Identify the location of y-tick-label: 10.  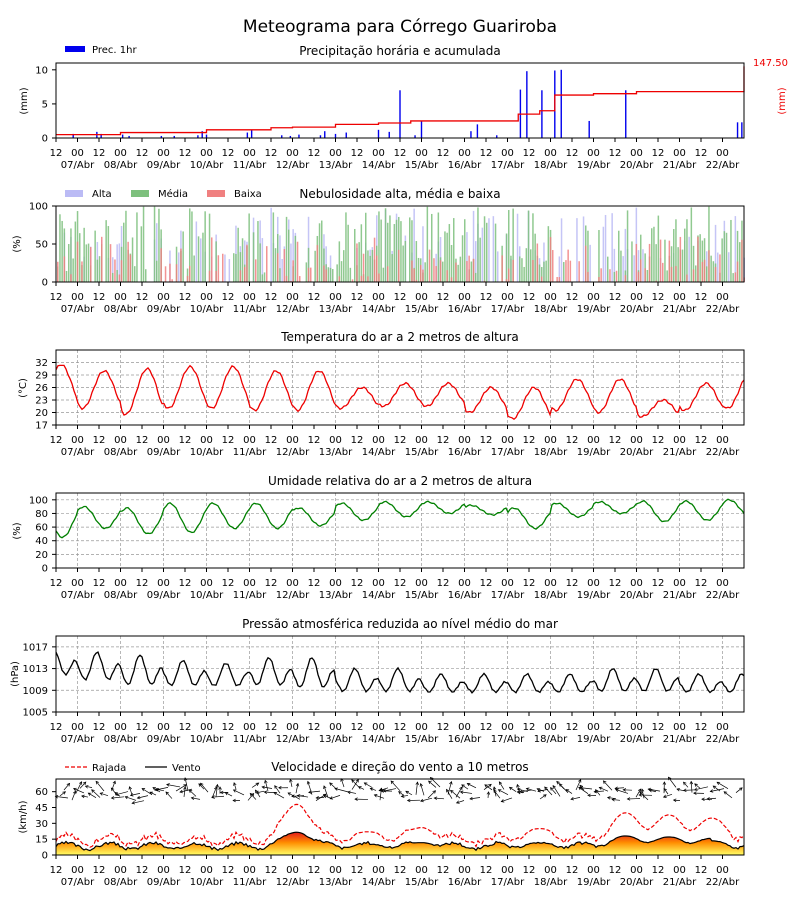
(41, 70).